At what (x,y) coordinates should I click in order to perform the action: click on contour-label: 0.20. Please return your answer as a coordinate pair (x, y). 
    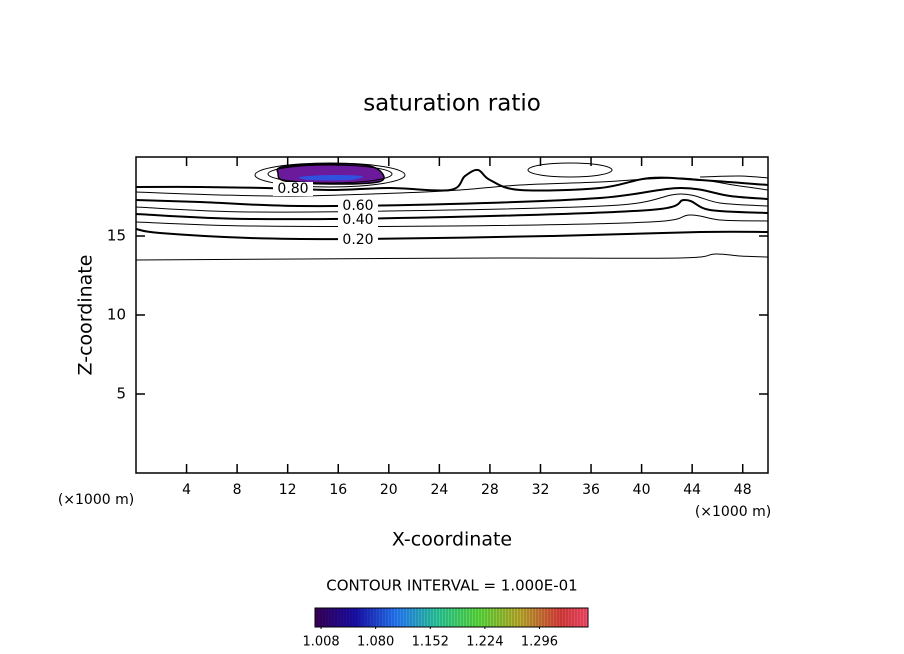
    Looking at the image, I should click on (357, 240).